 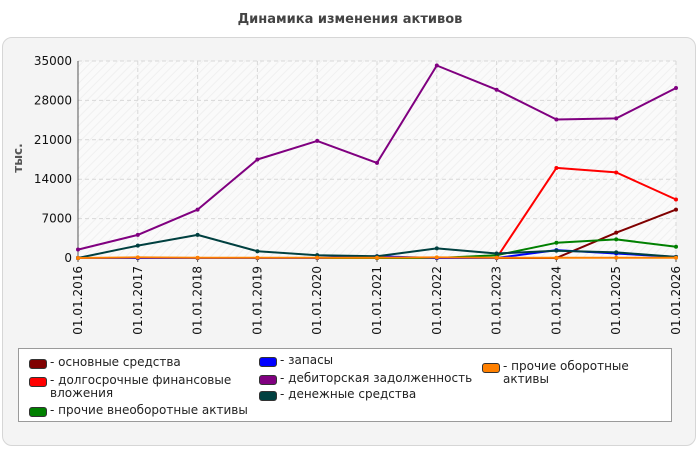 I want to click on x-tick-label: 01.01.2018, so click(x=198, y=300).